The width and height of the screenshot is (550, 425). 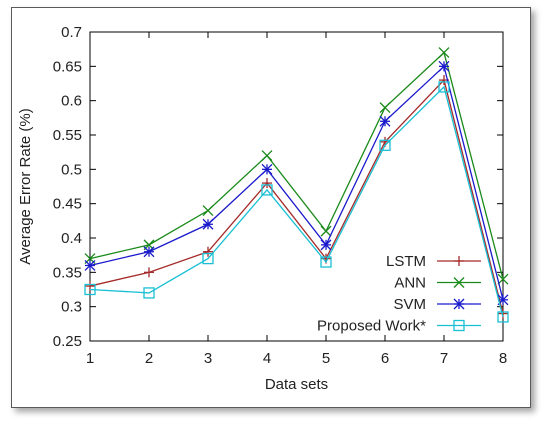 What do you see at coordinates (503, 358) in the screenshot?
I see `x-tick-label: 8` at bounding box center [503, 358].